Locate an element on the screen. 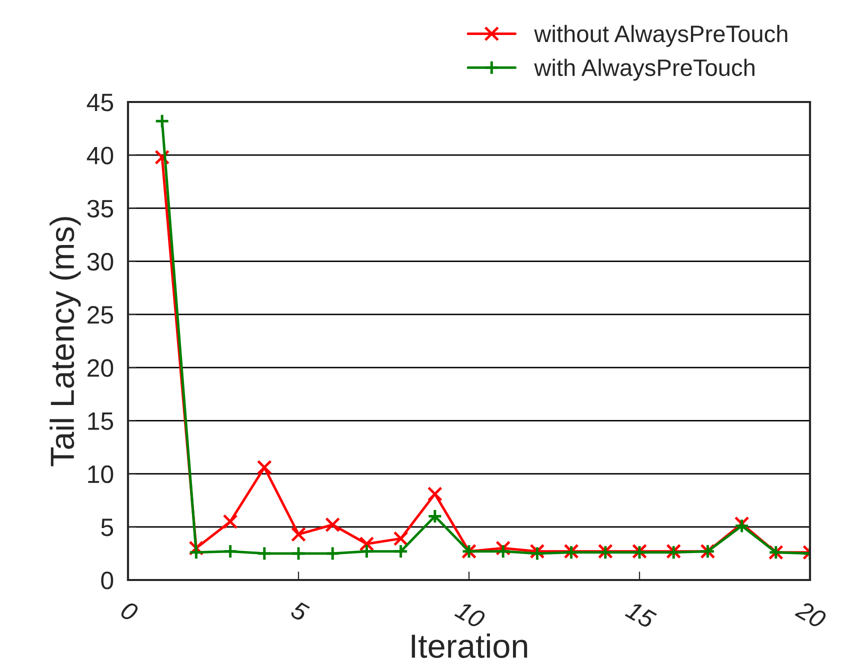  y-tick-label: 40 is located at coordinates (100, 155).